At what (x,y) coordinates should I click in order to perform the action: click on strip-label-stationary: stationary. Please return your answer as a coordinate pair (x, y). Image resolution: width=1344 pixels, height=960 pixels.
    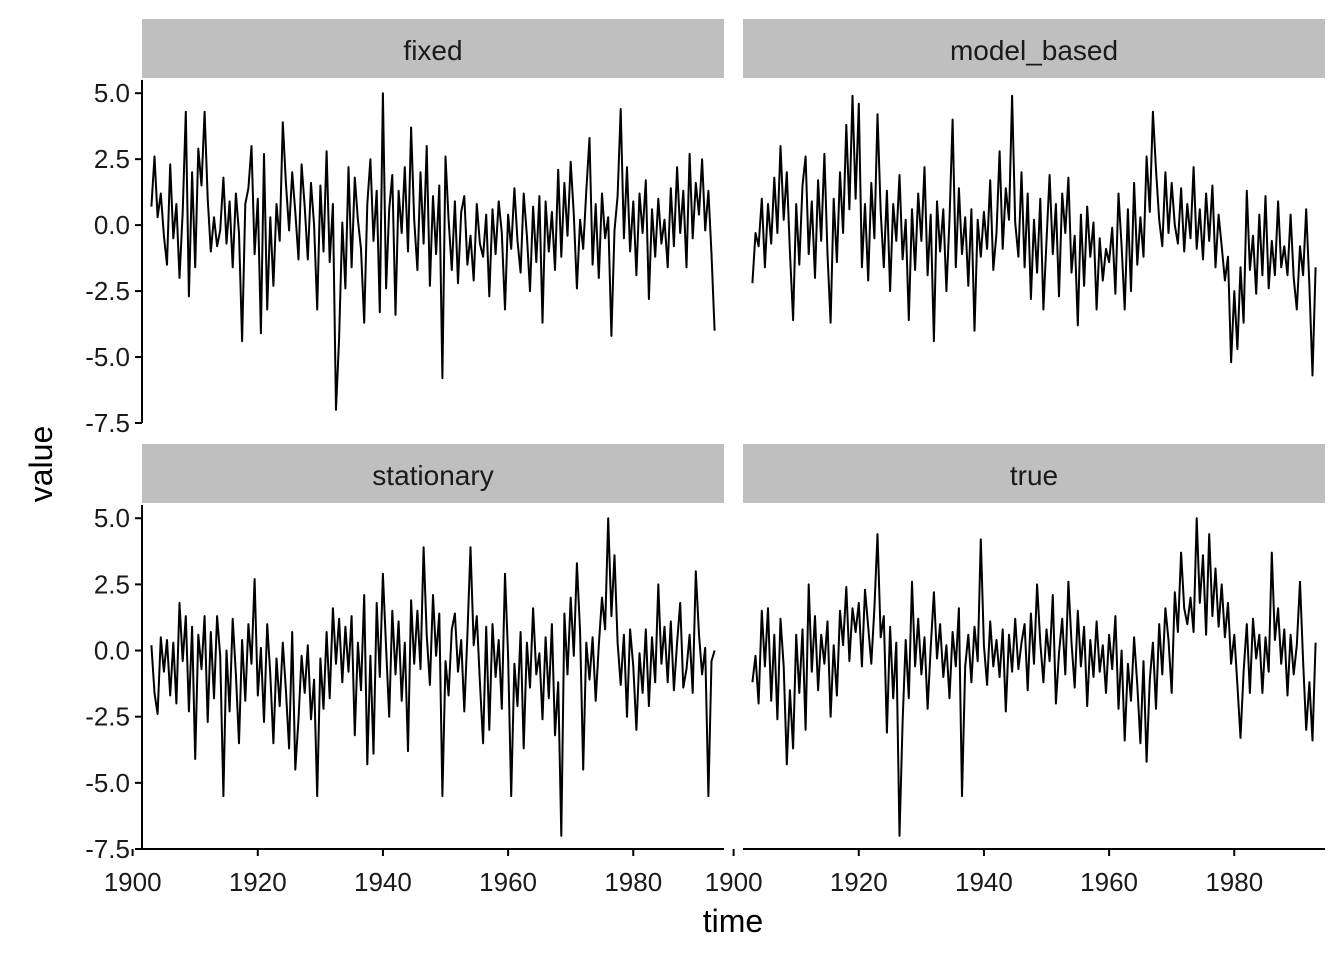
    Looking at the image, I should click on (432, 475).